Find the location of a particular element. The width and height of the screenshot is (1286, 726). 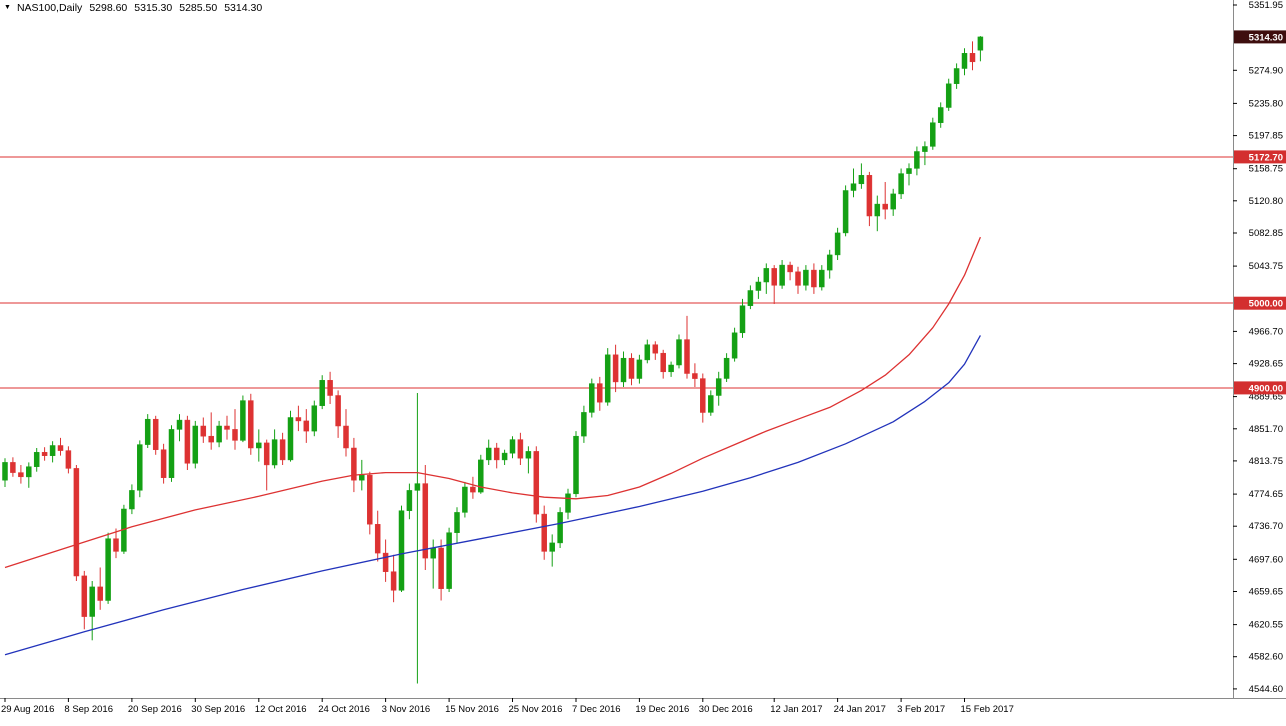

y-axis-tick-label: 5351.95 is located at coordinates (1266, 5).